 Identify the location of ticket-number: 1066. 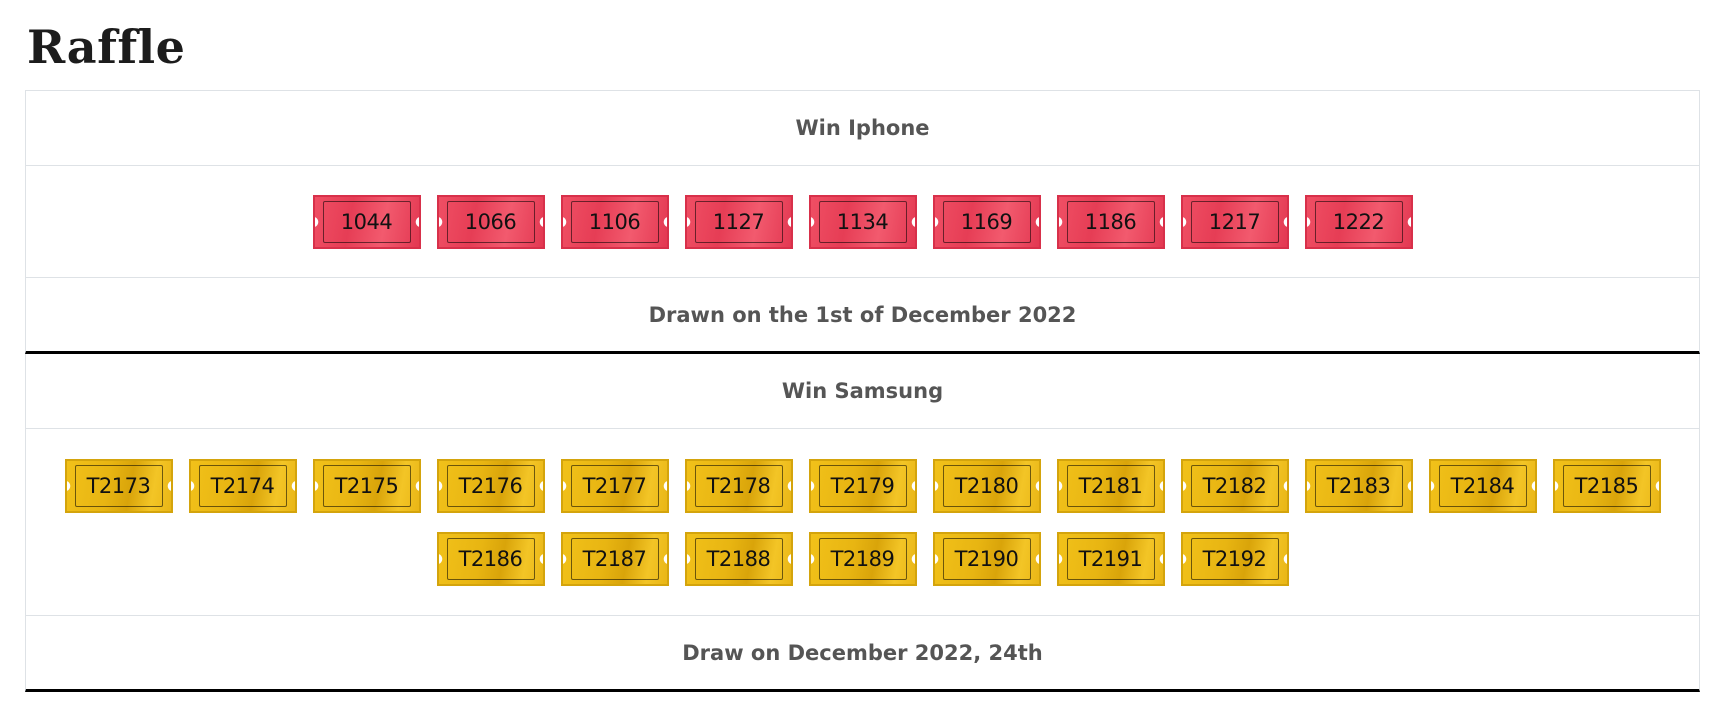
(490, 221).